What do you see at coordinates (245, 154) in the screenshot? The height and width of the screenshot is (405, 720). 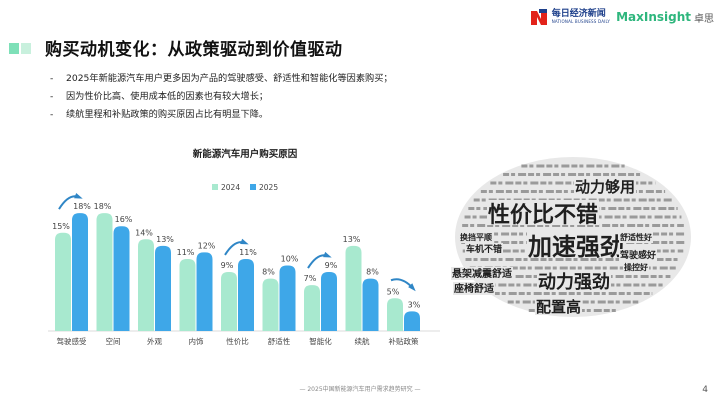 I see `chart-title: 新能源汽车用户购买原因` at bounding box center [245, 154].